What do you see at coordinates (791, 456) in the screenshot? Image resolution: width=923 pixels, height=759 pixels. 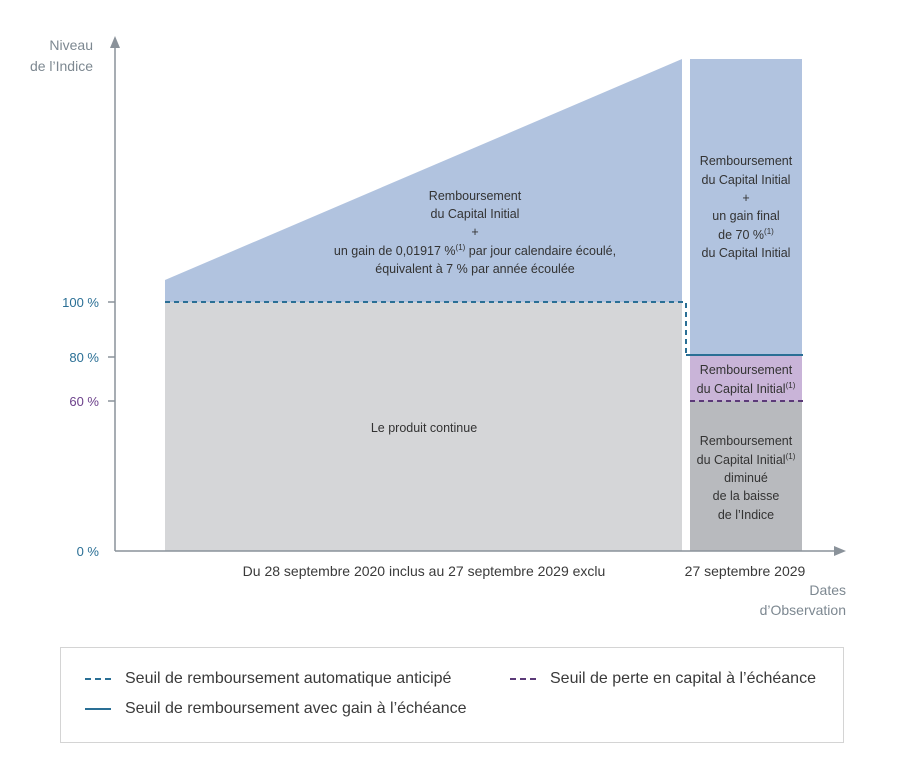 I see `right-loss-line2-sup: (1)` at bounding box center [791, 456].